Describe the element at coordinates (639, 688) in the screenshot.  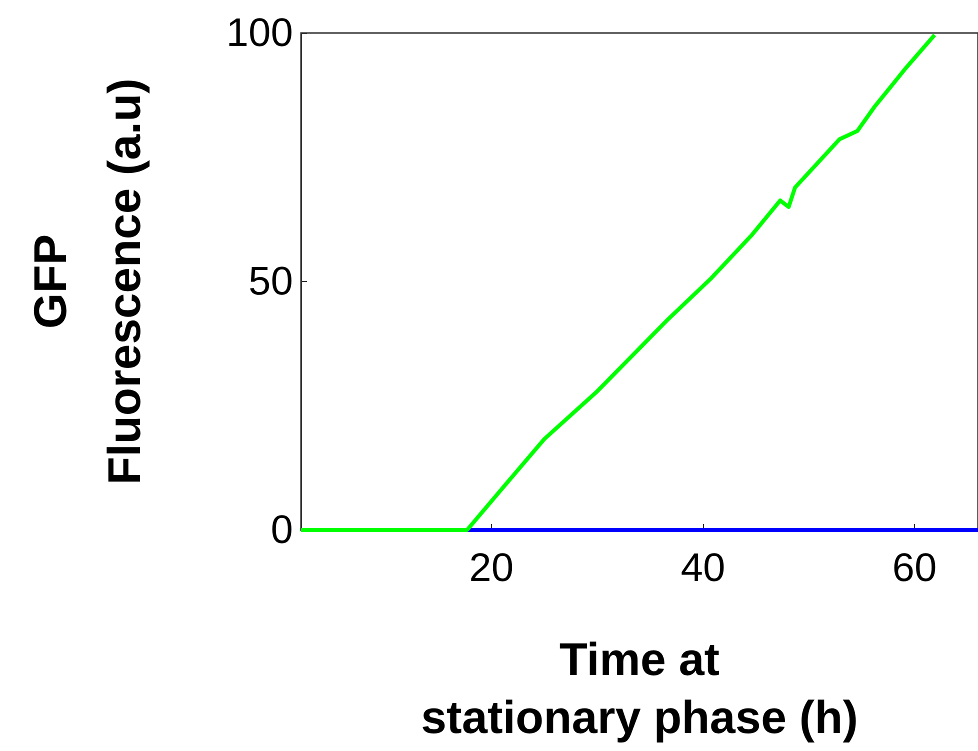
I see `x-axis-title: Time at stationary phase (h)` at that location.